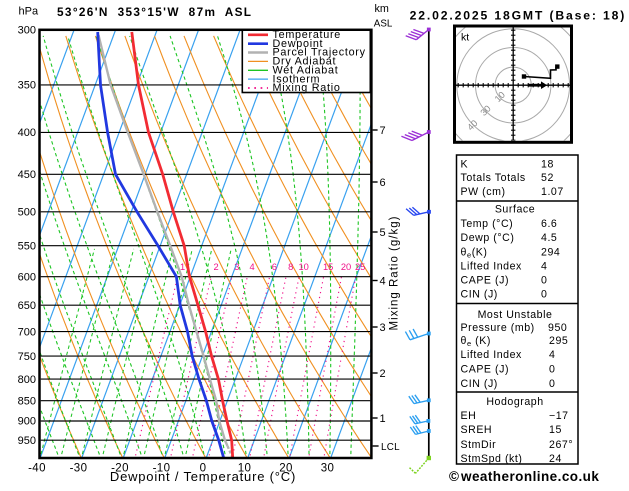 The width and height of the screenshot is (629, 491). I want to click on svg-text: 6.6, so click(549, 224).